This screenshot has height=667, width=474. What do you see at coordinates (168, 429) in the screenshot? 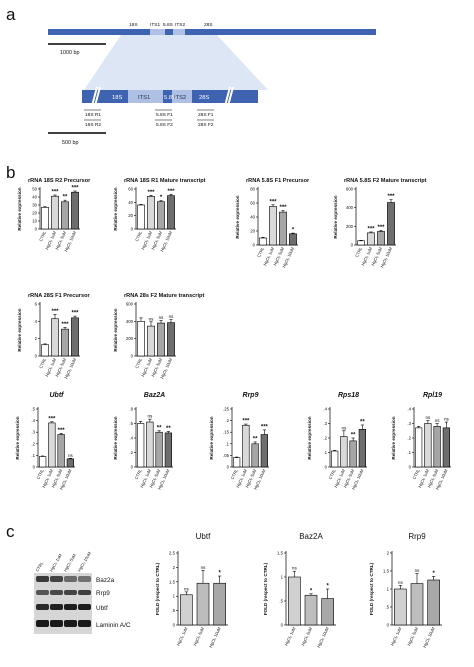
I see `significance-label: **` at bounding box center [168, 429].